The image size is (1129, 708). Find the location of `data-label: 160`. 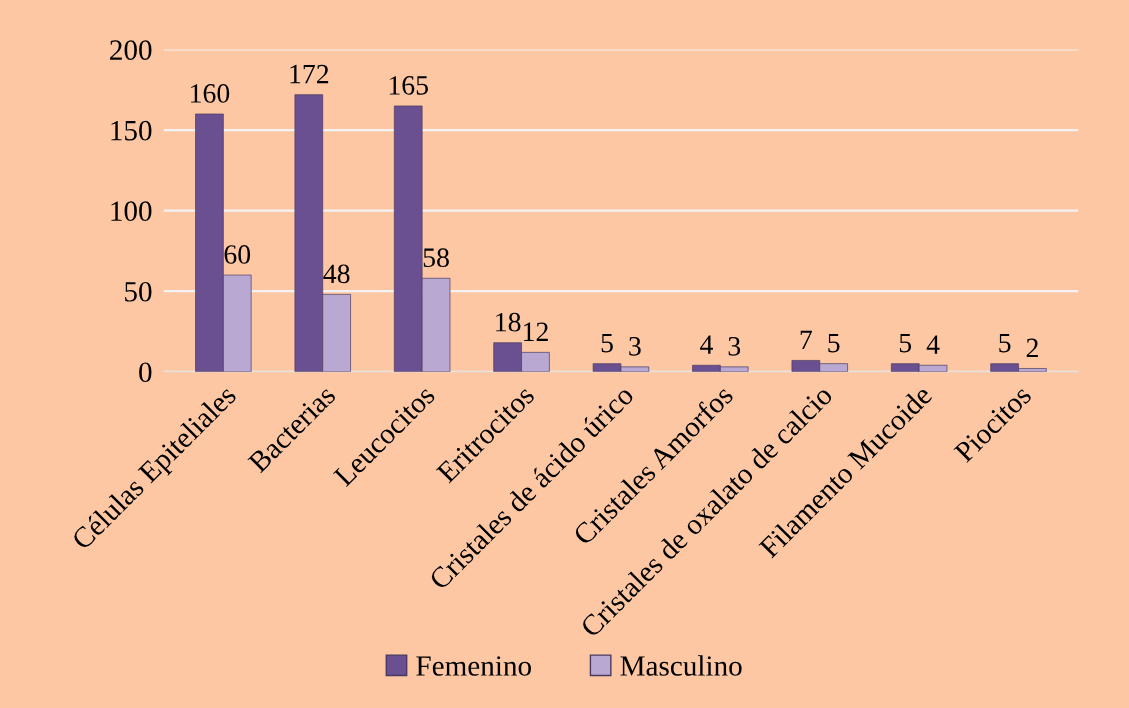

data-label: 160 is located at coordinates (210, 93).